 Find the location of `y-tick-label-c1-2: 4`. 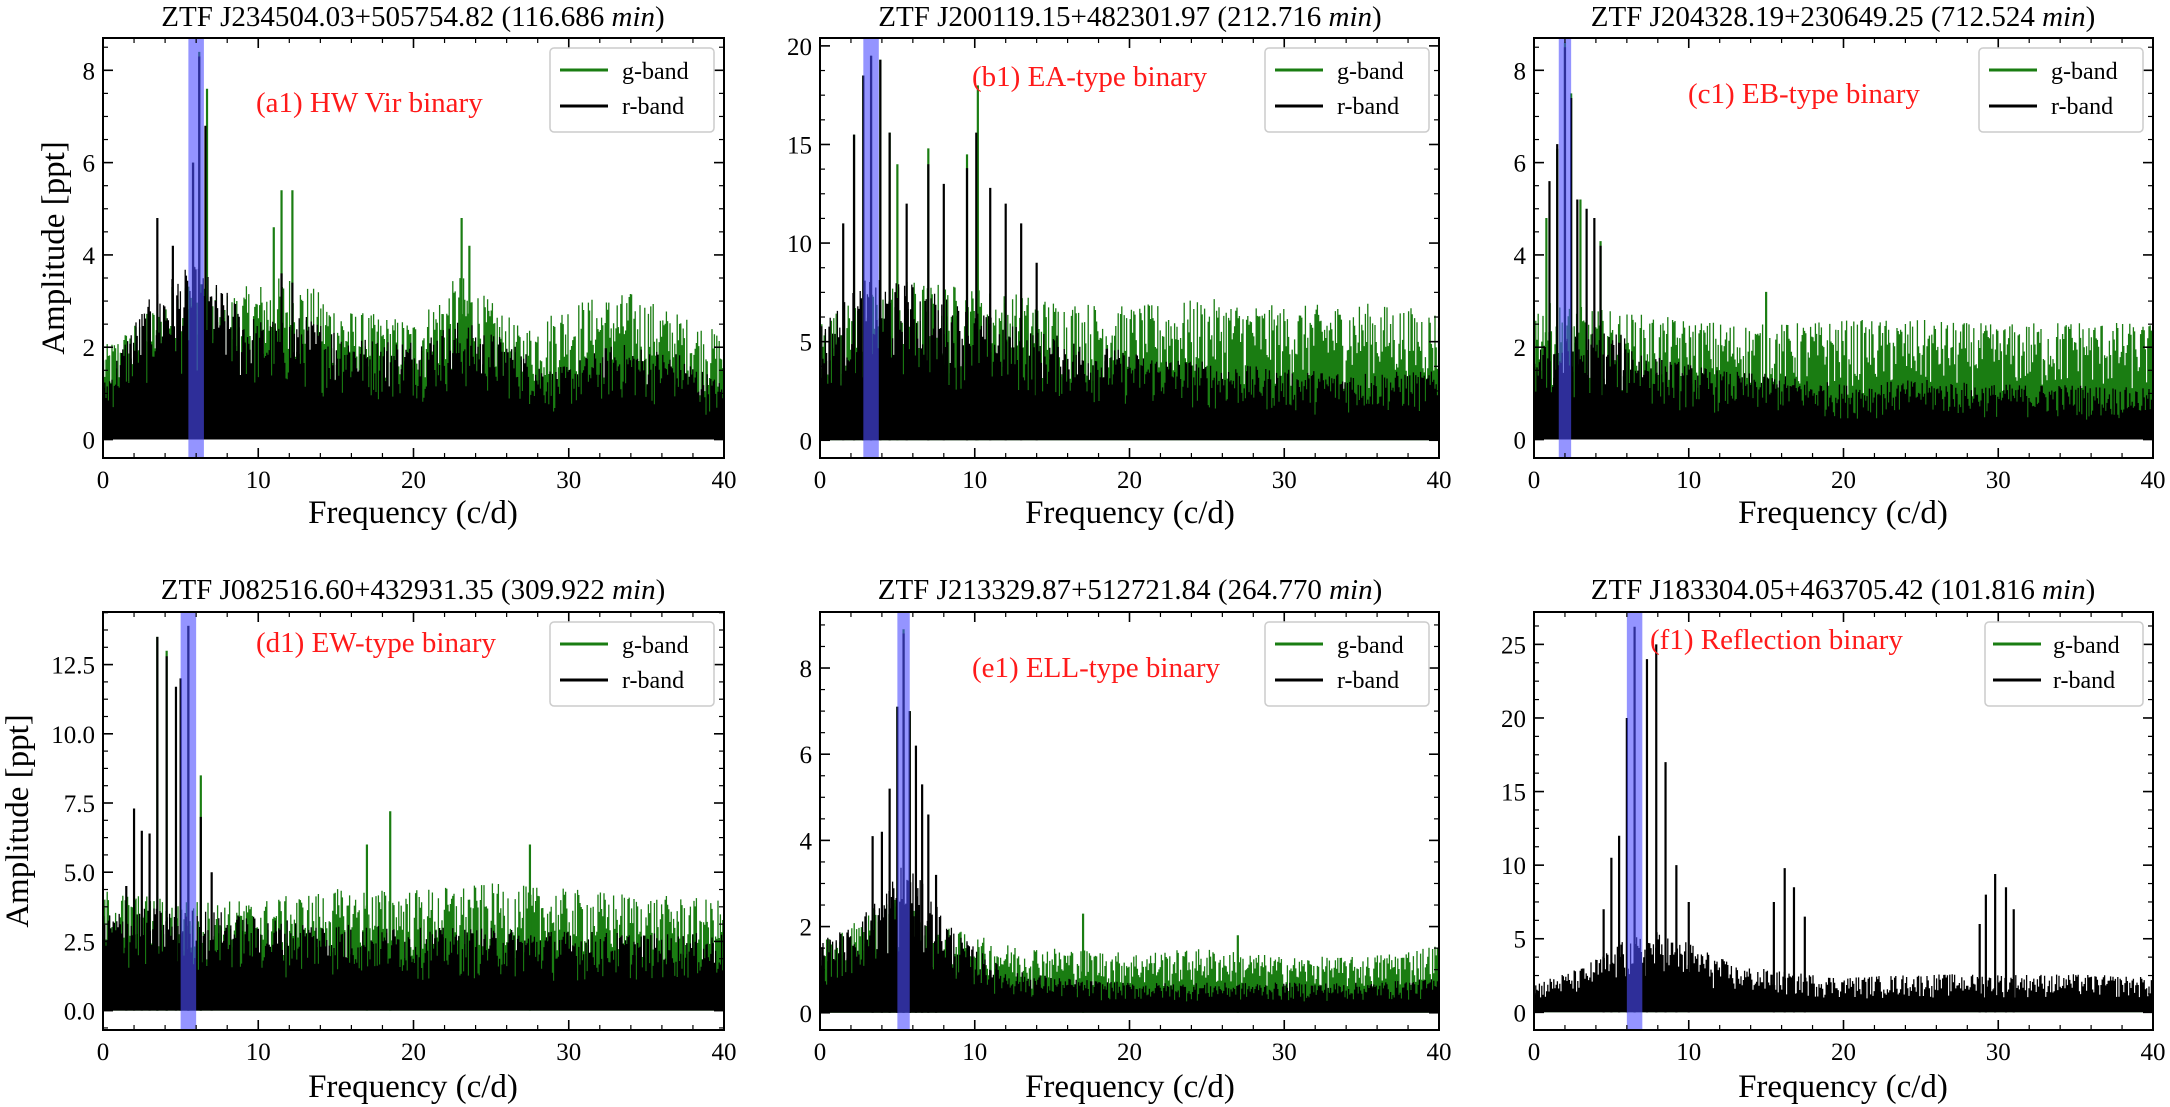

y-tick-label-c1-2: 4 is located at coordinates (1520, 256).